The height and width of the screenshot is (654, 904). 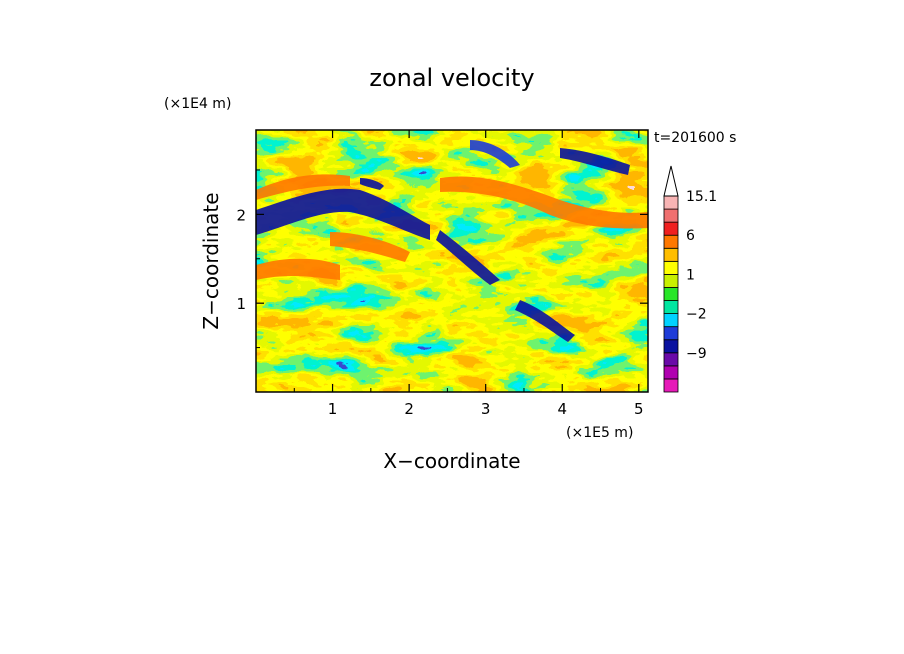 I want to click on colorbar: 15.1 6 1 −2 −9, so click(x=690, y=279).